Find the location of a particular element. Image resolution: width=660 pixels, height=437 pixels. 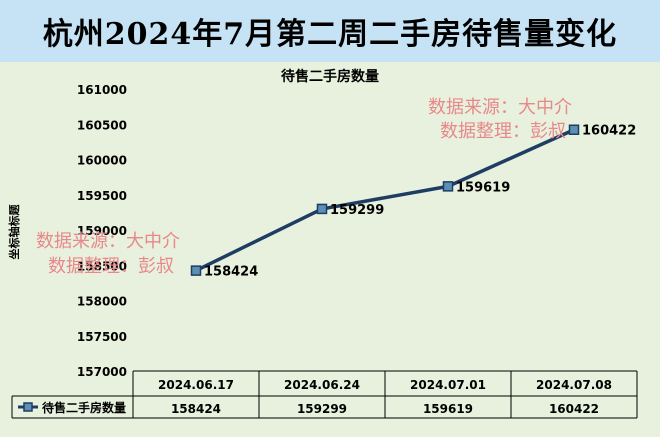

y-tick-label: 157500 is located at coordinates (102, 337).